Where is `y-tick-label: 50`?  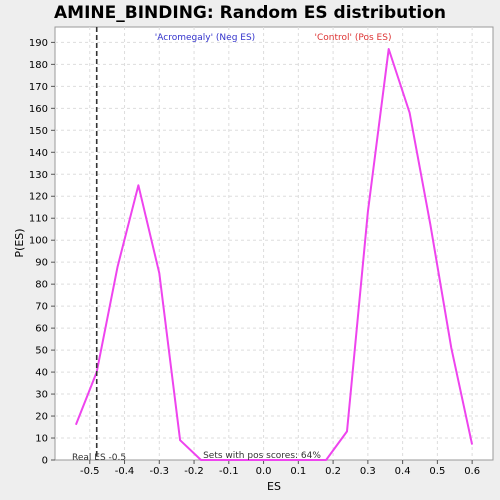 y-tick-label: 50 is located at coordinates (41, 351).